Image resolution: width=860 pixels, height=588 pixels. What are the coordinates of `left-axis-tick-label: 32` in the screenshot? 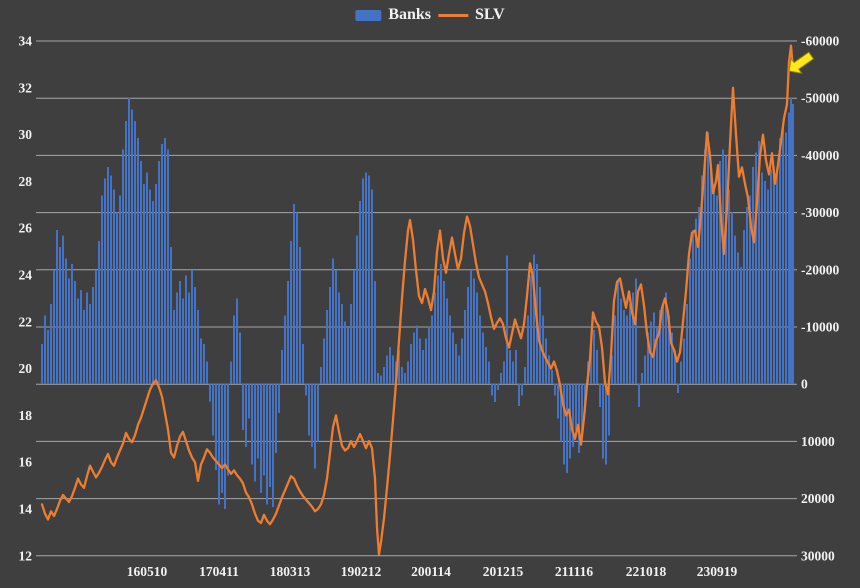 It's located at (26, 87).